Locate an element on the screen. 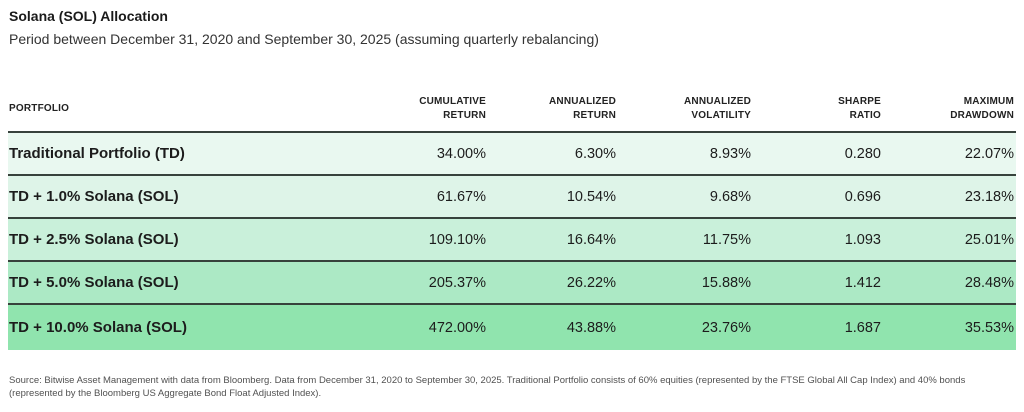 The width and height of the screenshot is (1024, 412). annualized-return-value: 6.30% is located at coordinates (595, 153).